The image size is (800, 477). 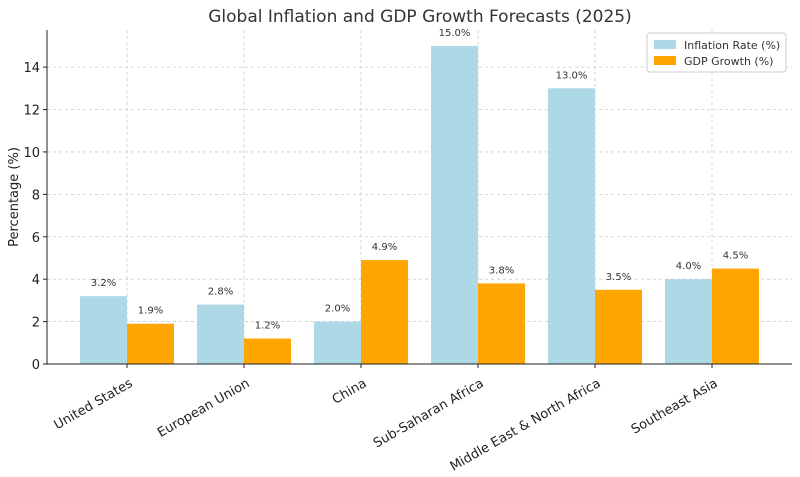 I want to click on data-label: 1.2%, so click(x=267, y=326).